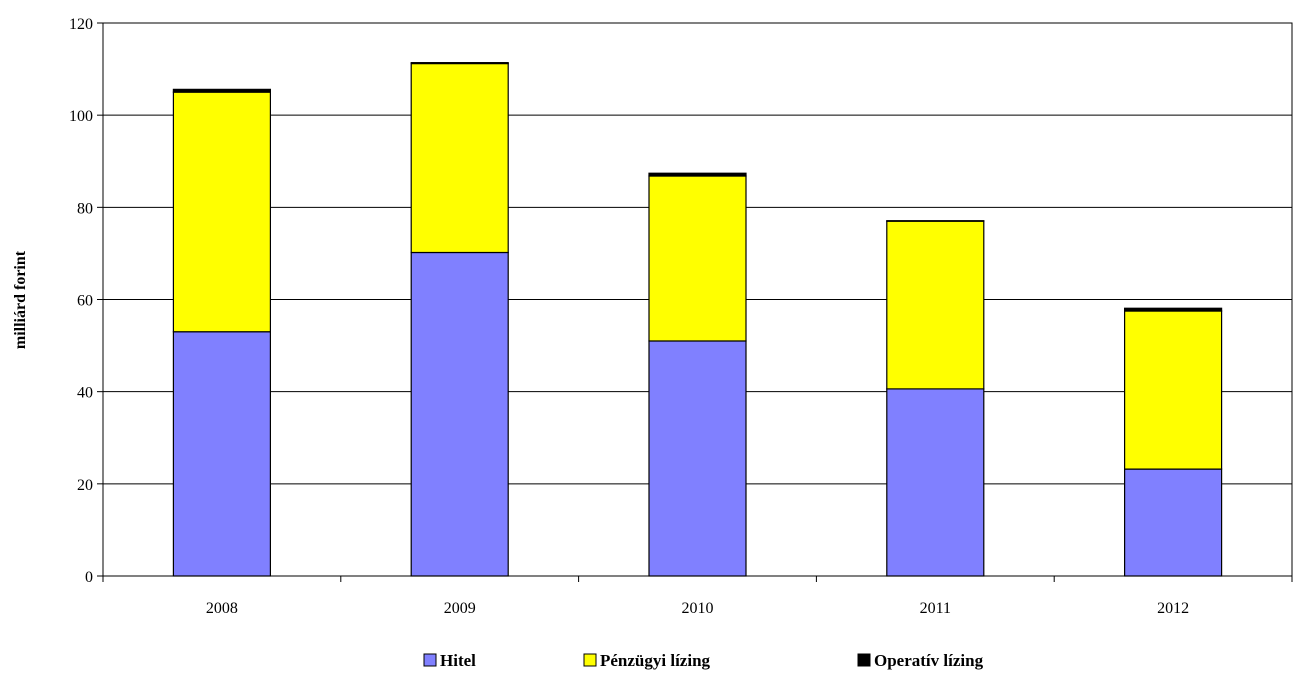  I want to click on x-tick-labels: 2008 2009 2010 2011 2012, so click(697, 608).